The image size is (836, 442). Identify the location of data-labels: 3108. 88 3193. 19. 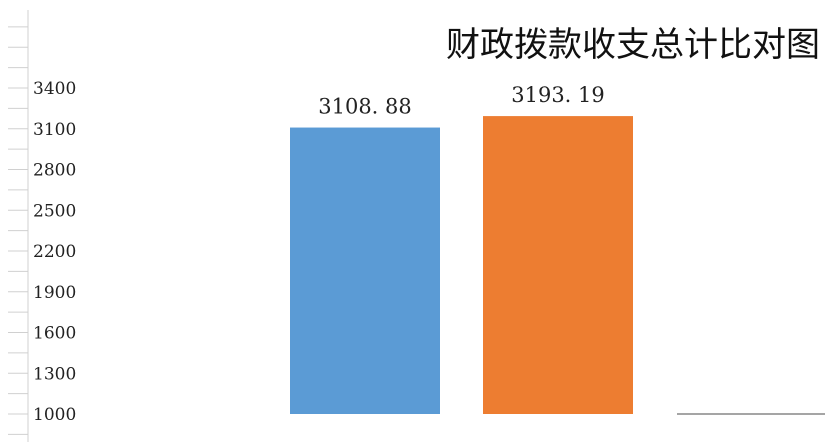
(461, 100).